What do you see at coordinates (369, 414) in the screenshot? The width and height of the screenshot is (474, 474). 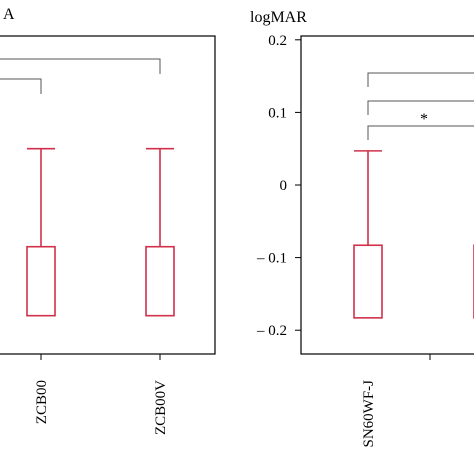 I see `x-tick-label: SN60WF-J` at bounding box center [369, 414].